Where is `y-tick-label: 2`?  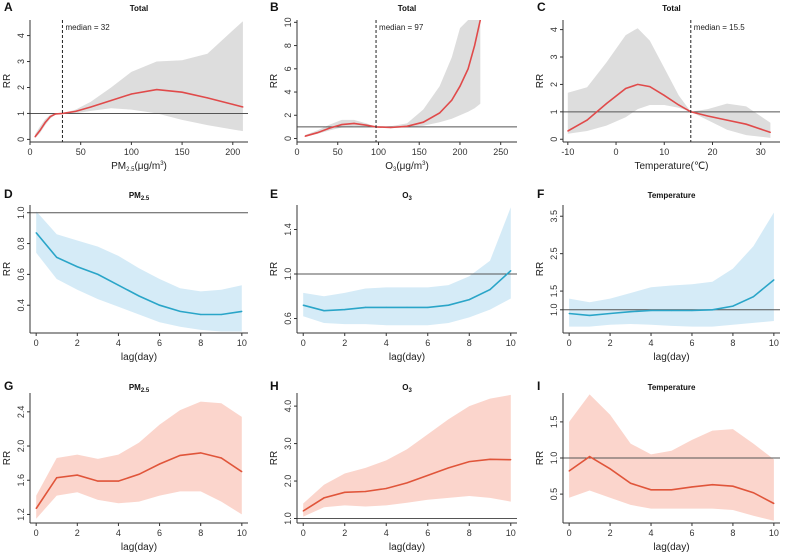
y-tick-label: 2 is located at coordinates (288, 115).